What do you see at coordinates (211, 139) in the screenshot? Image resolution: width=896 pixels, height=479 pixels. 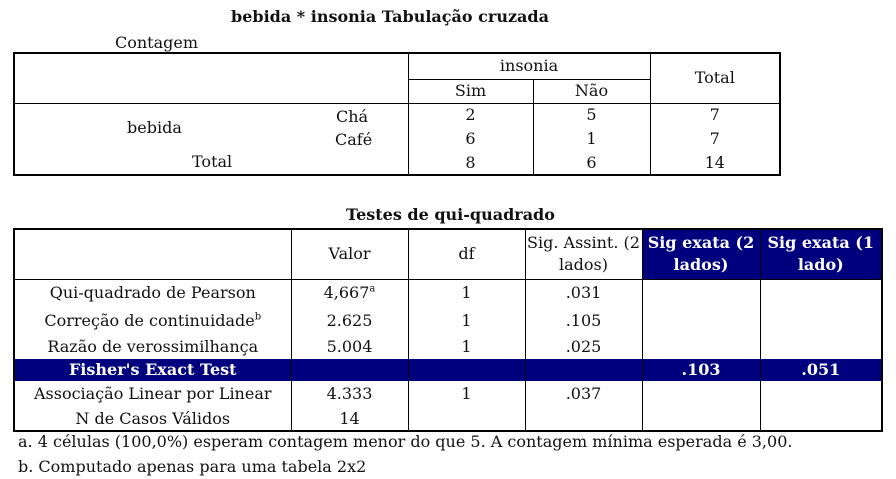 I see `row-bebida-cafe: Café` at bounding box center [211, 139].